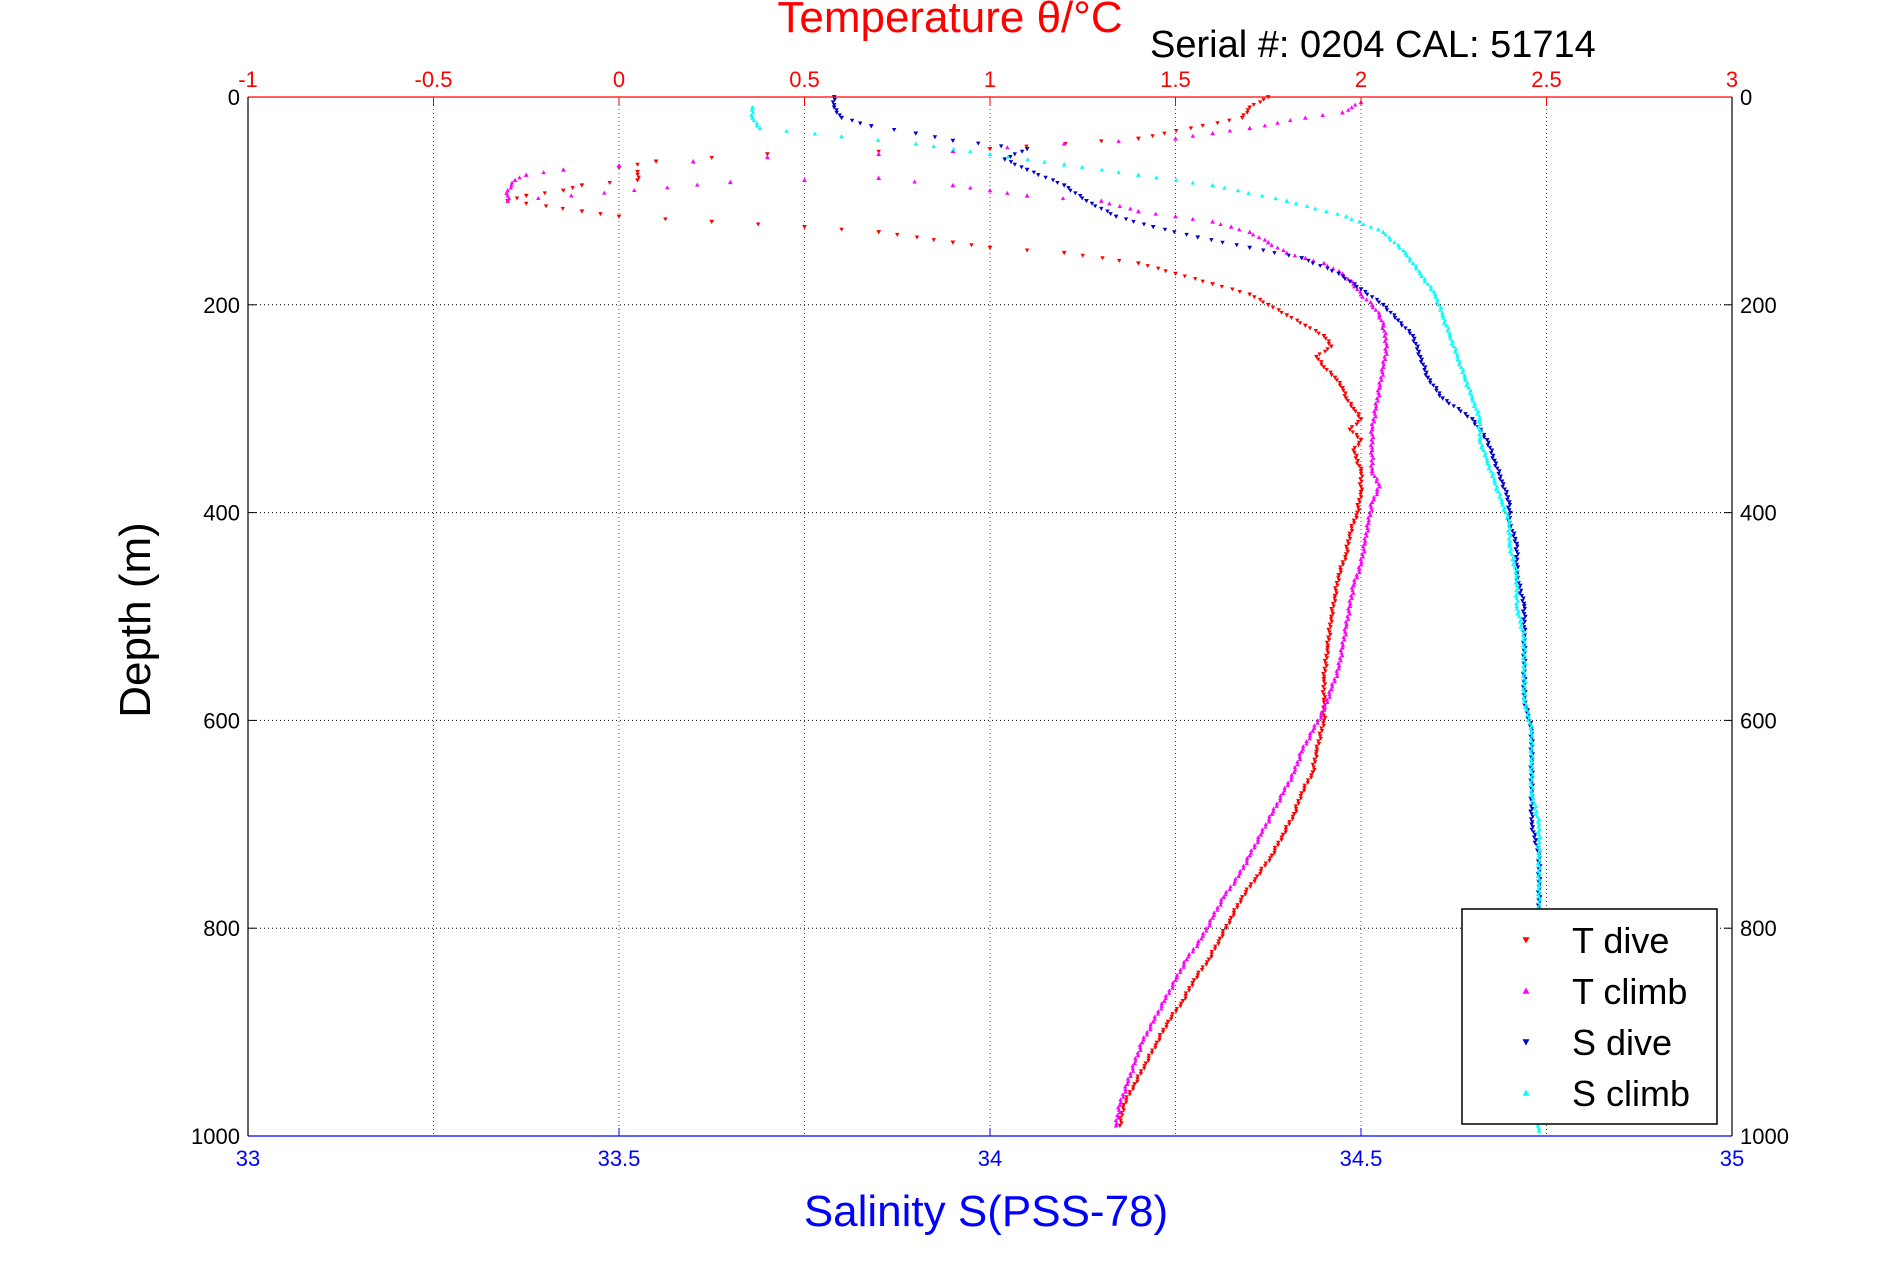  Describe the element at coordinates (990, 1158) in the screenshot. I see `salinity-tick-label: 34` at that location.